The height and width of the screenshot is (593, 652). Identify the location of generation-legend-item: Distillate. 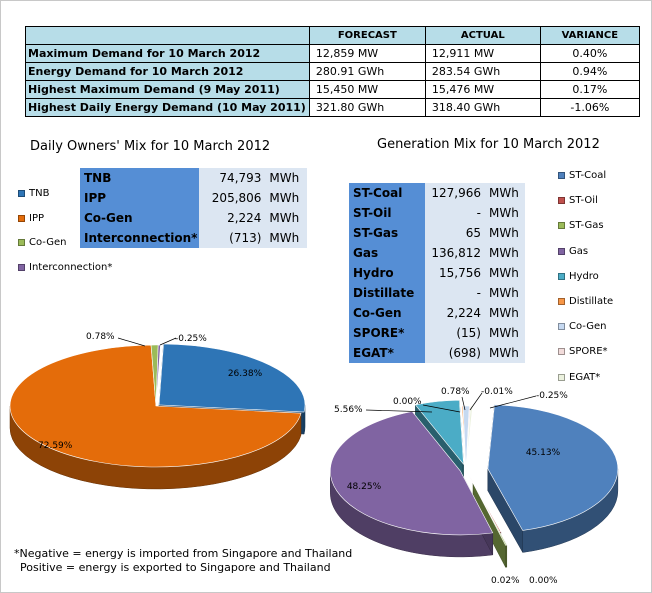
(585, 301).